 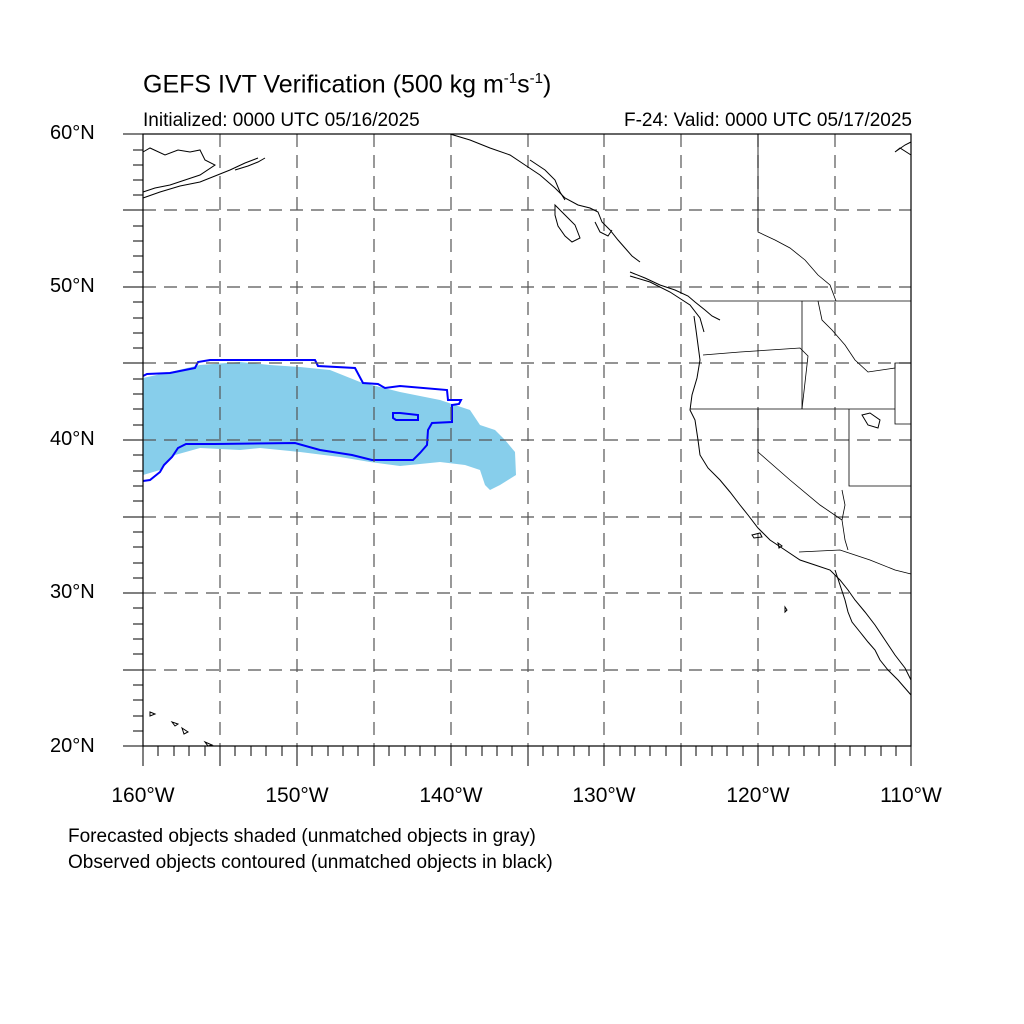 What do you see at coordinates (72, 746) in the screenshot?
I see `lat-label-20n: 20°N` at bounding box center [72, 746].